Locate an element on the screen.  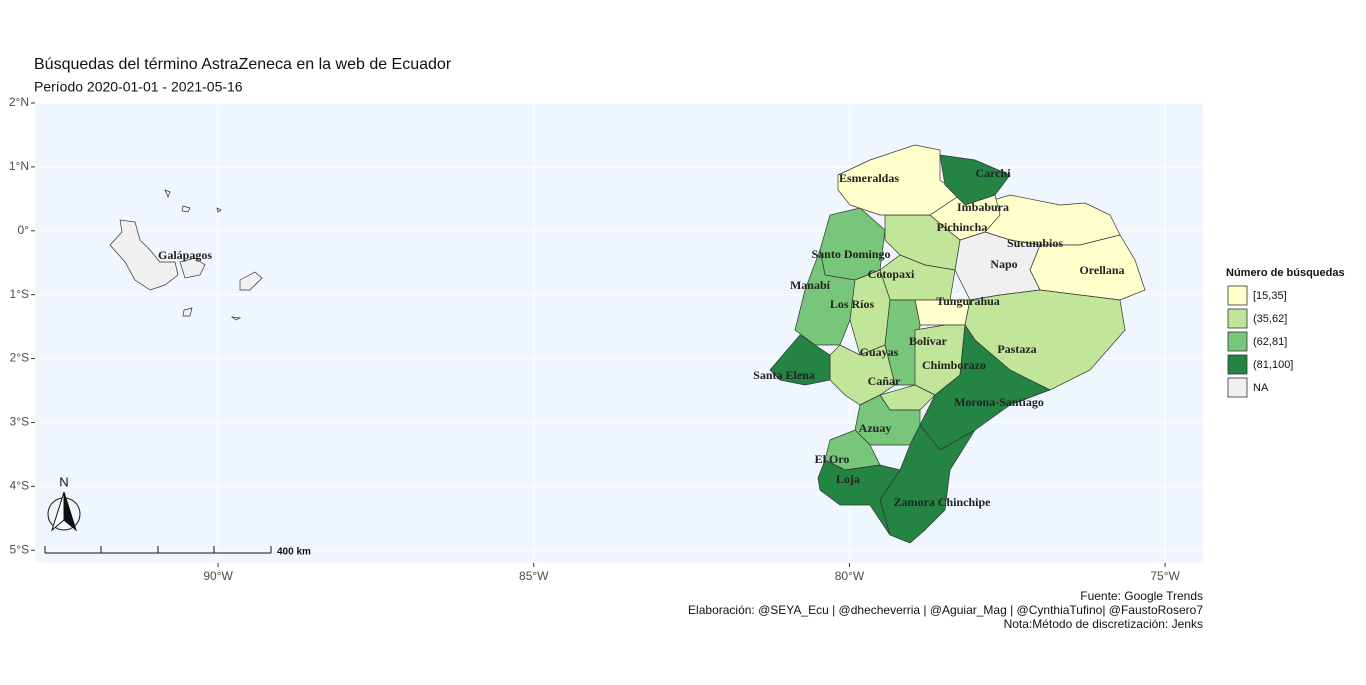
province-label: Santo Domingo is located at coordinates (850, 254).